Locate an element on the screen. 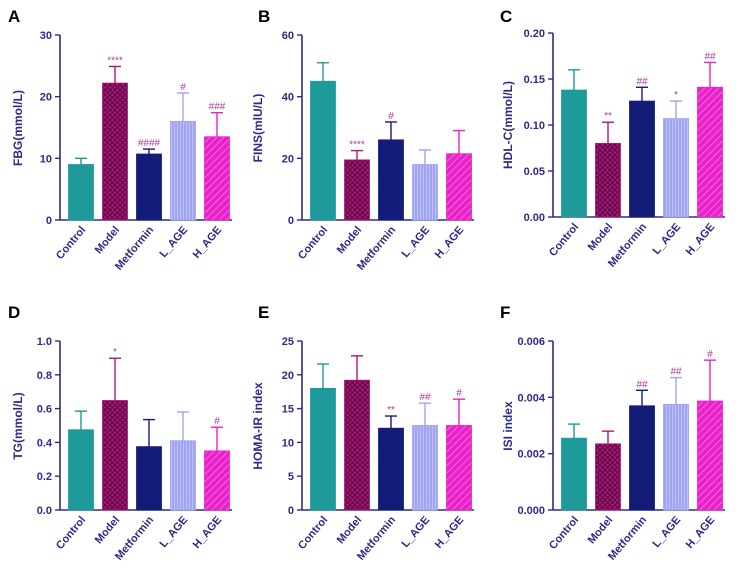  y-tick-label: 0.20 is located at coordinates (534, 34).